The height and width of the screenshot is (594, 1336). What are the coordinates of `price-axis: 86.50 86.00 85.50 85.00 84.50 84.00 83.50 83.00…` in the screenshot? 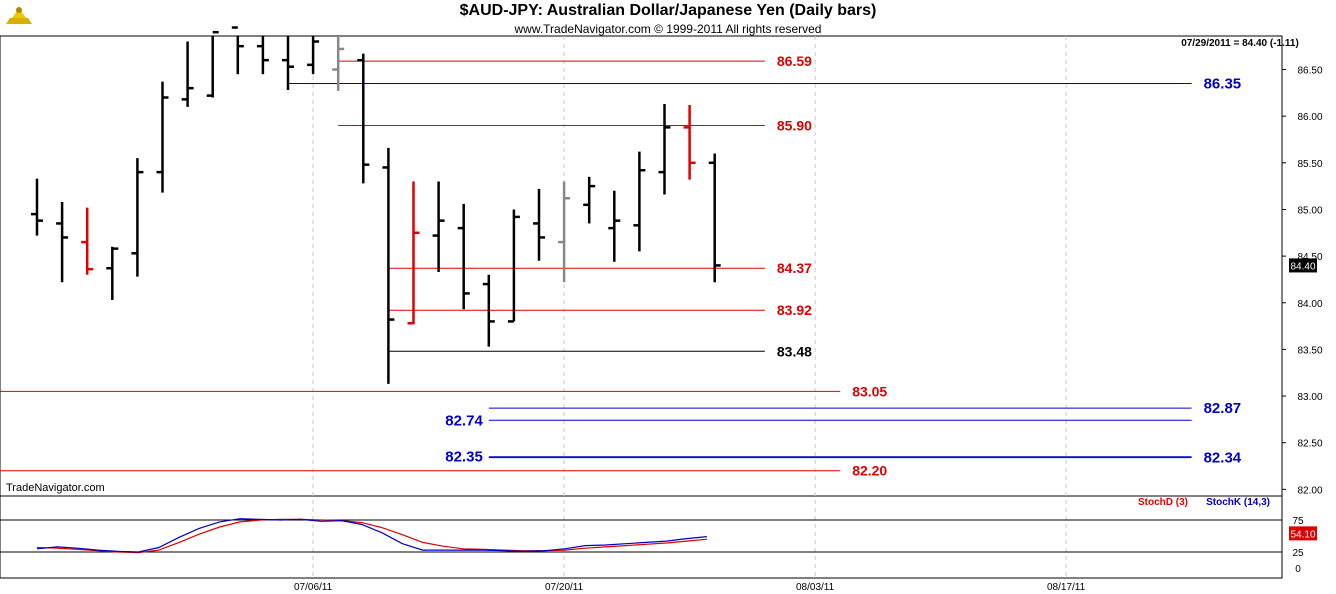 It's located at (1302, 281).